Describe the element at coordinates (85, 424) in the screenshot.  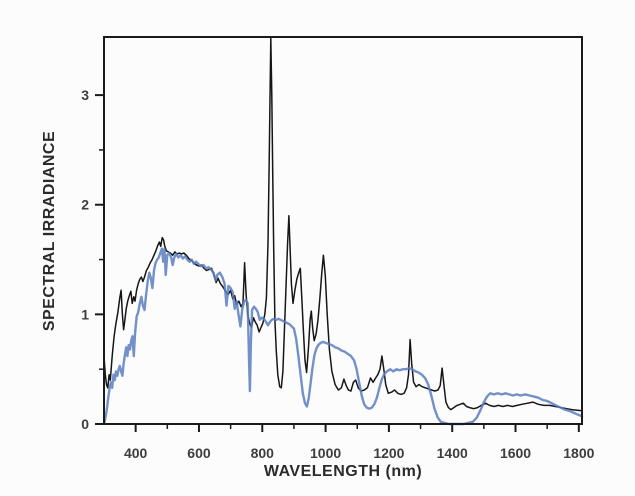
I see `y-tick-label: 0` at that location.